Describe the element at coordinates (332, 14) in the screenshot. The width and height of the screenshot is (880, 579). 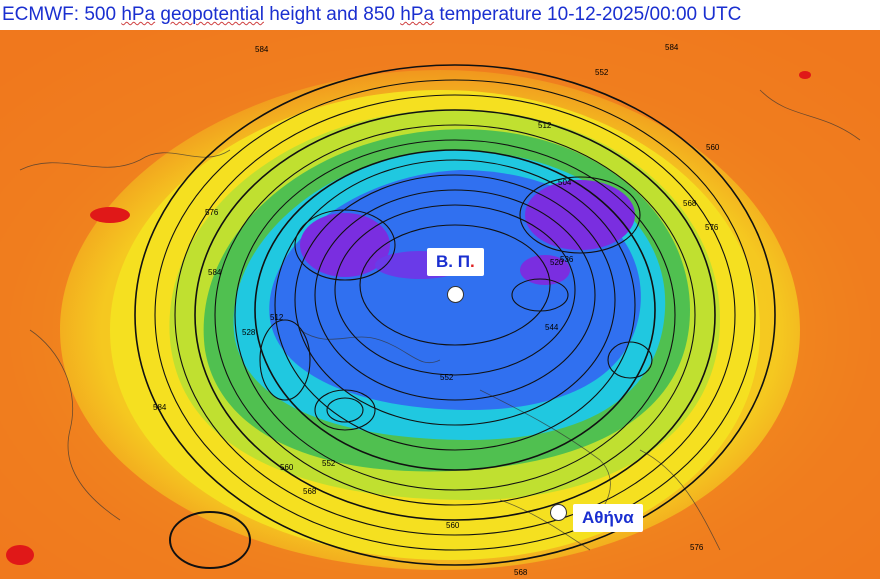
I see `title-mid-2: height and 850` at that location.